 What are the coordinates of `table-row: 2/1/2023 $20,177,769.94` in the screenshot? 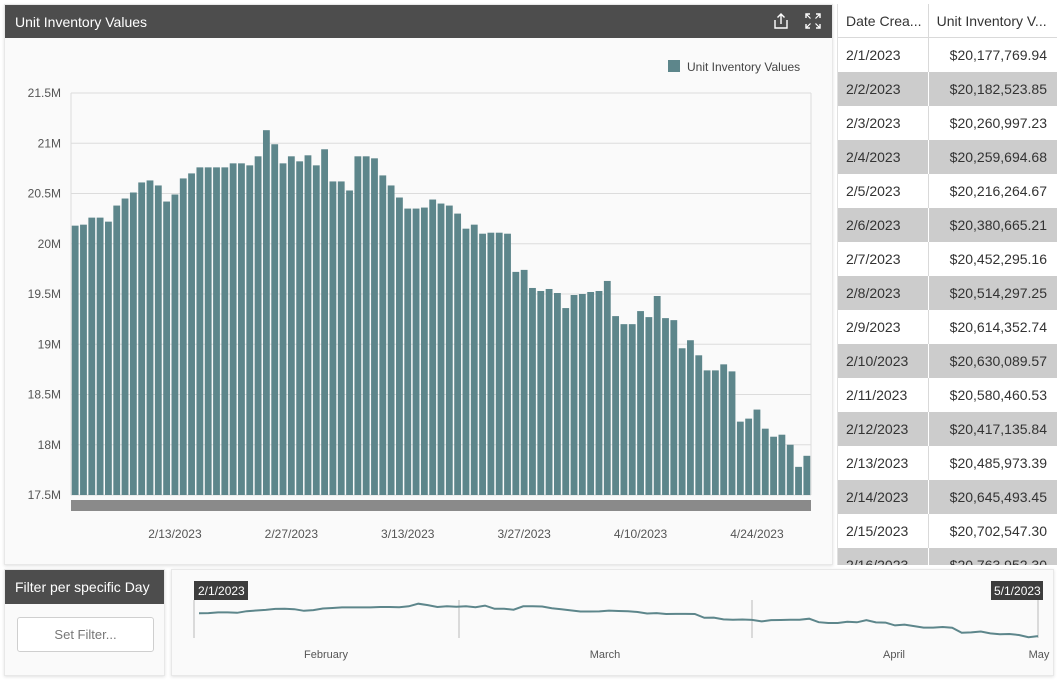 It's located at (947, 55).